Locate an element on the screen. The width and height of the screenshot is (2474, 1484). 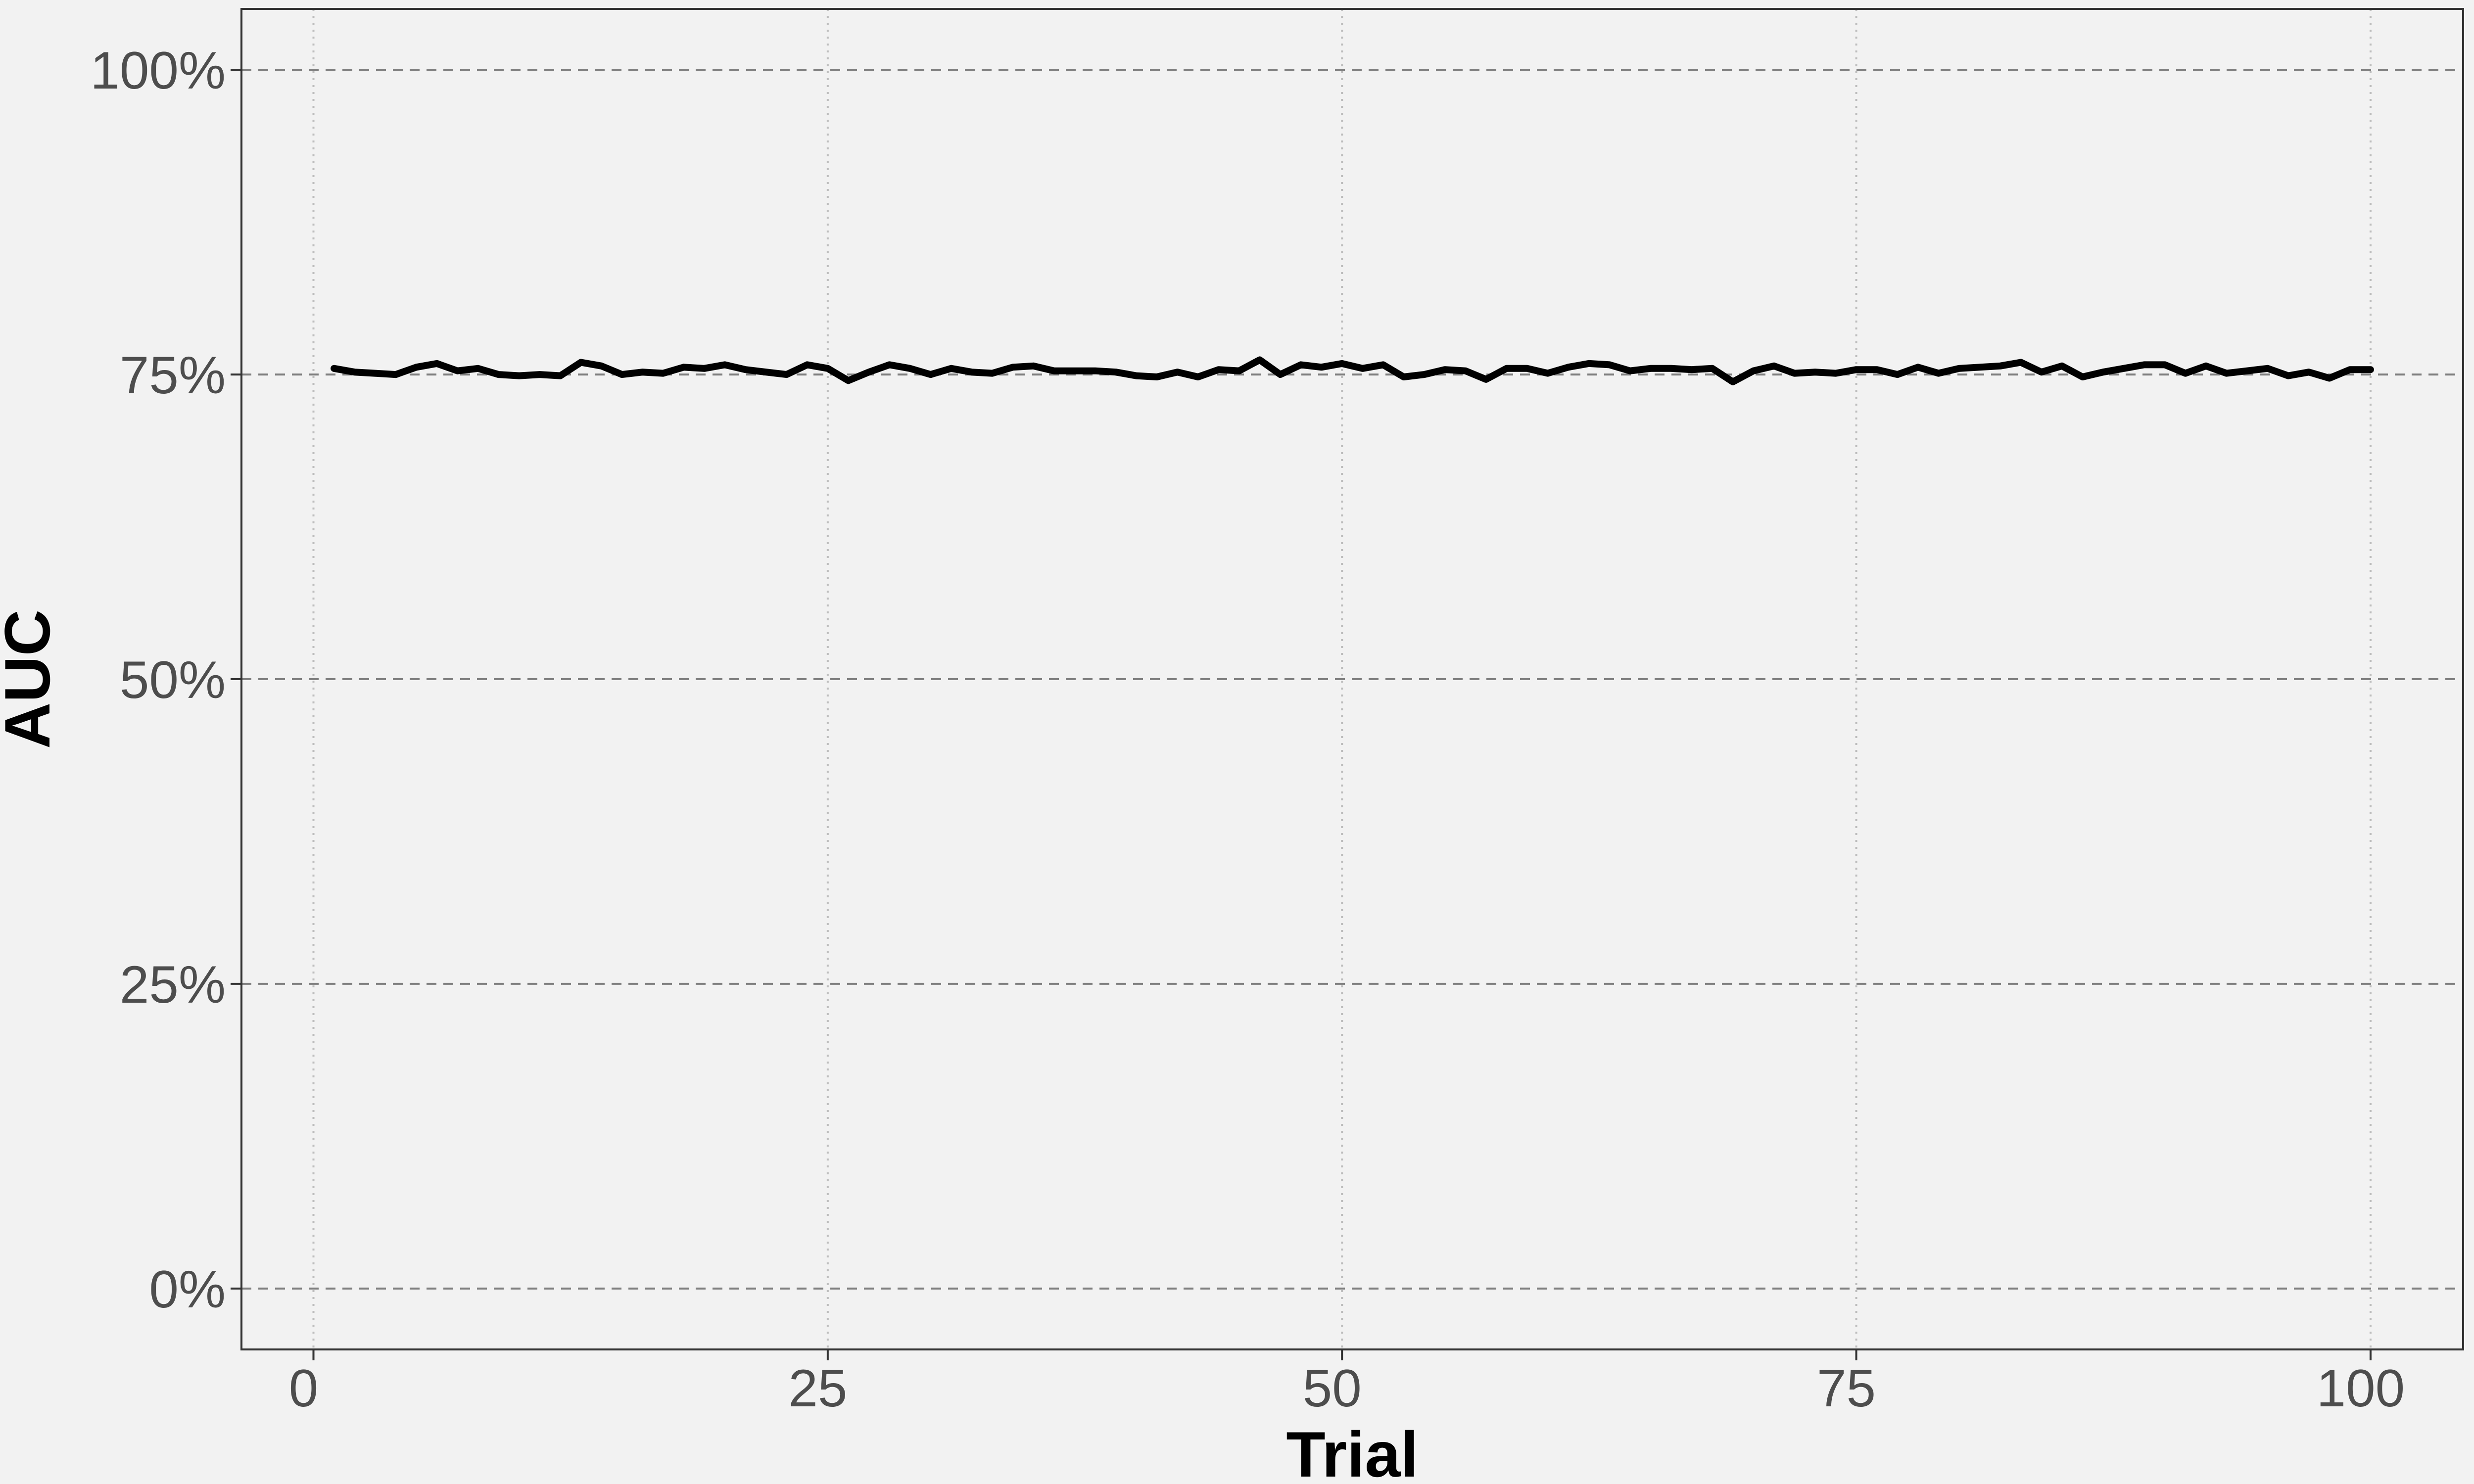
x-tick-label: 50 is located at coordinates (1333, 1388).